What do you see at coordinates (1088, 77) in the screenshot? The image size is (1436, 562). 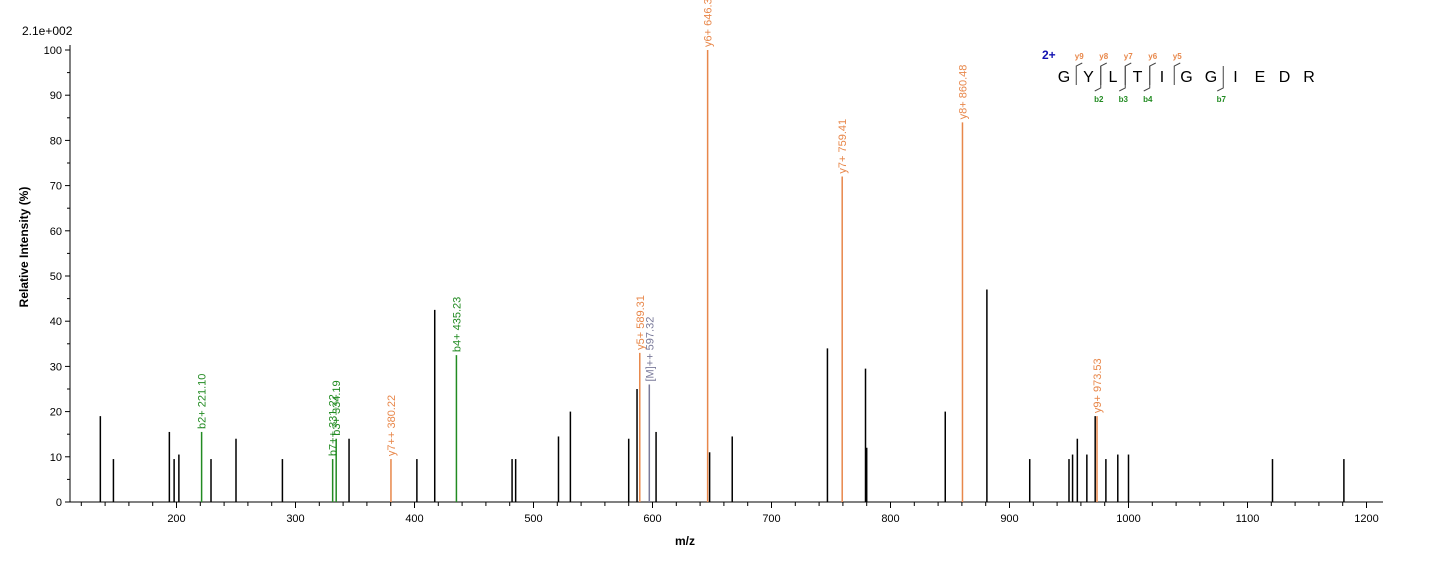 I see `sequence-residue: Y` at bounding box center [1088, 77].